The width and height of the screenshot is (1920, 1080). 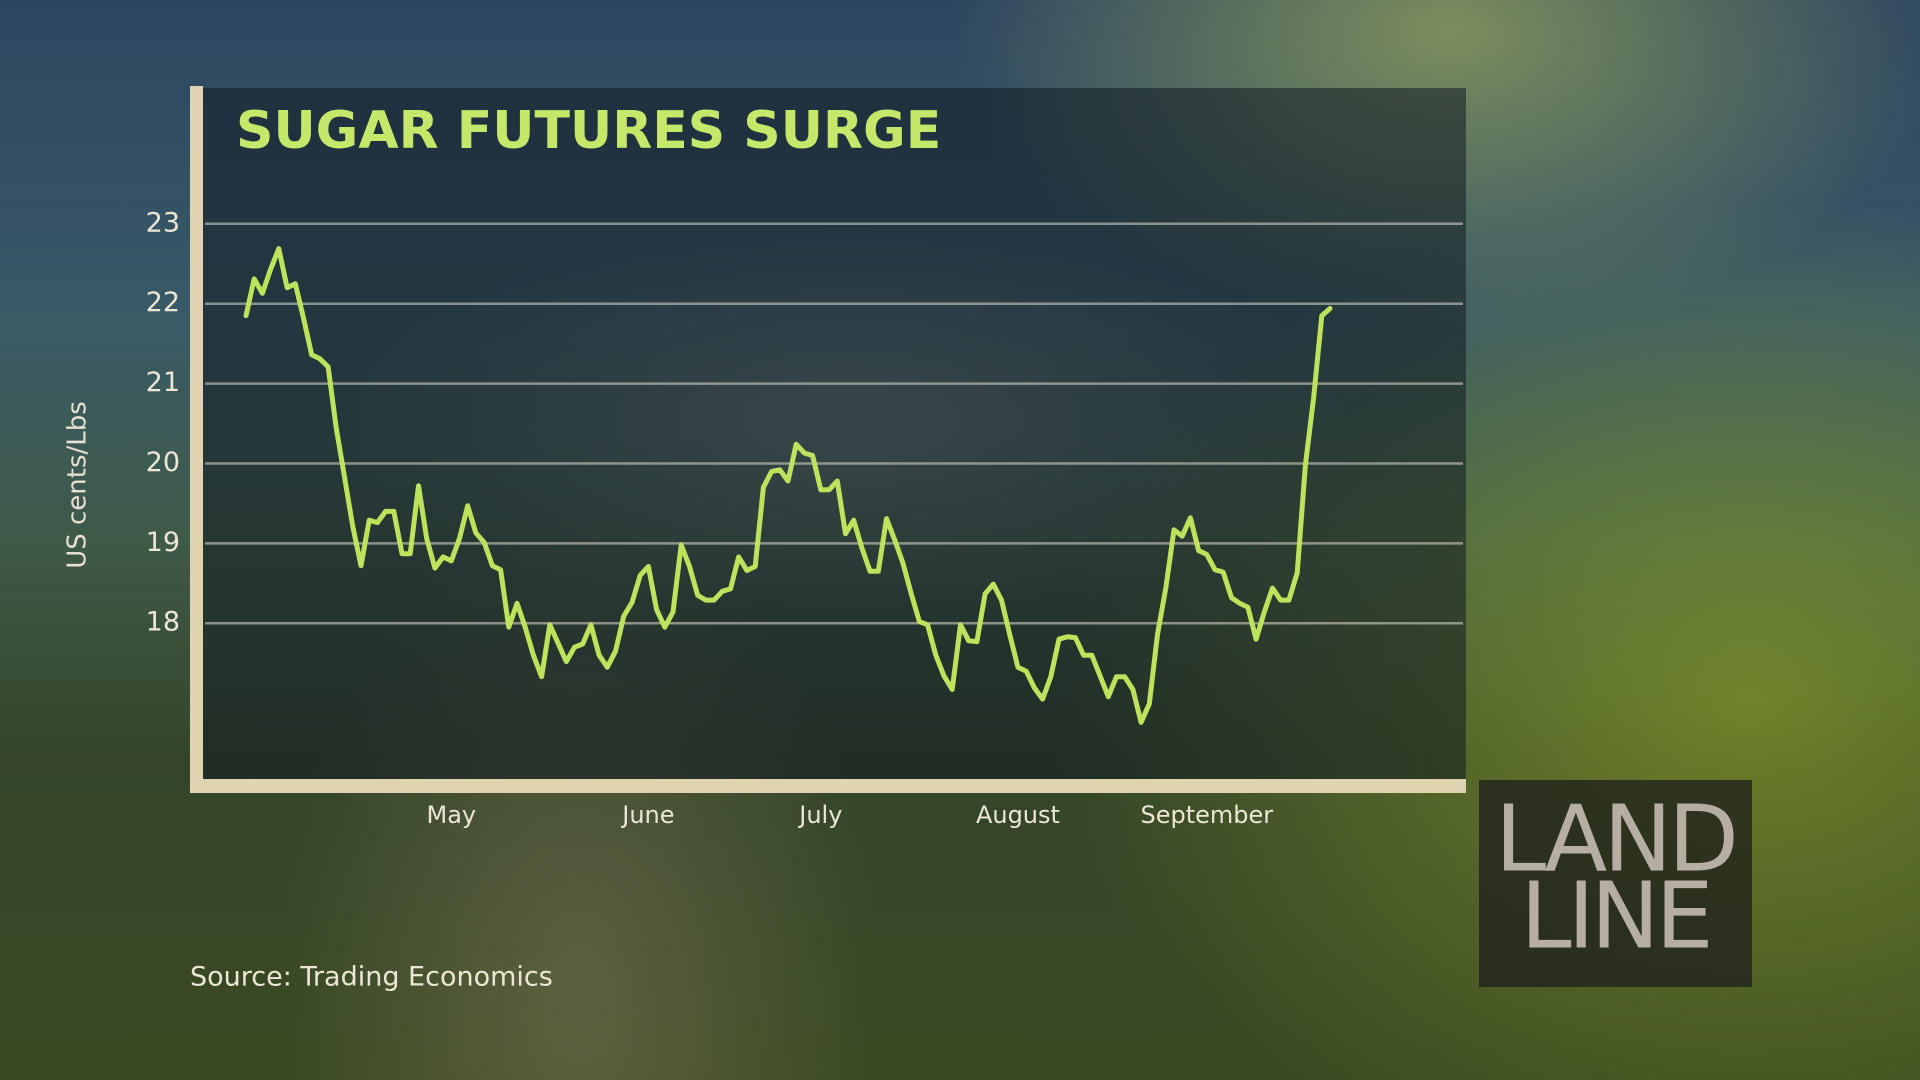 What do you see at coordinates (163, 462) in the screenshot?
I see `y-tick-label: 20` at bounding box center [163, 462].